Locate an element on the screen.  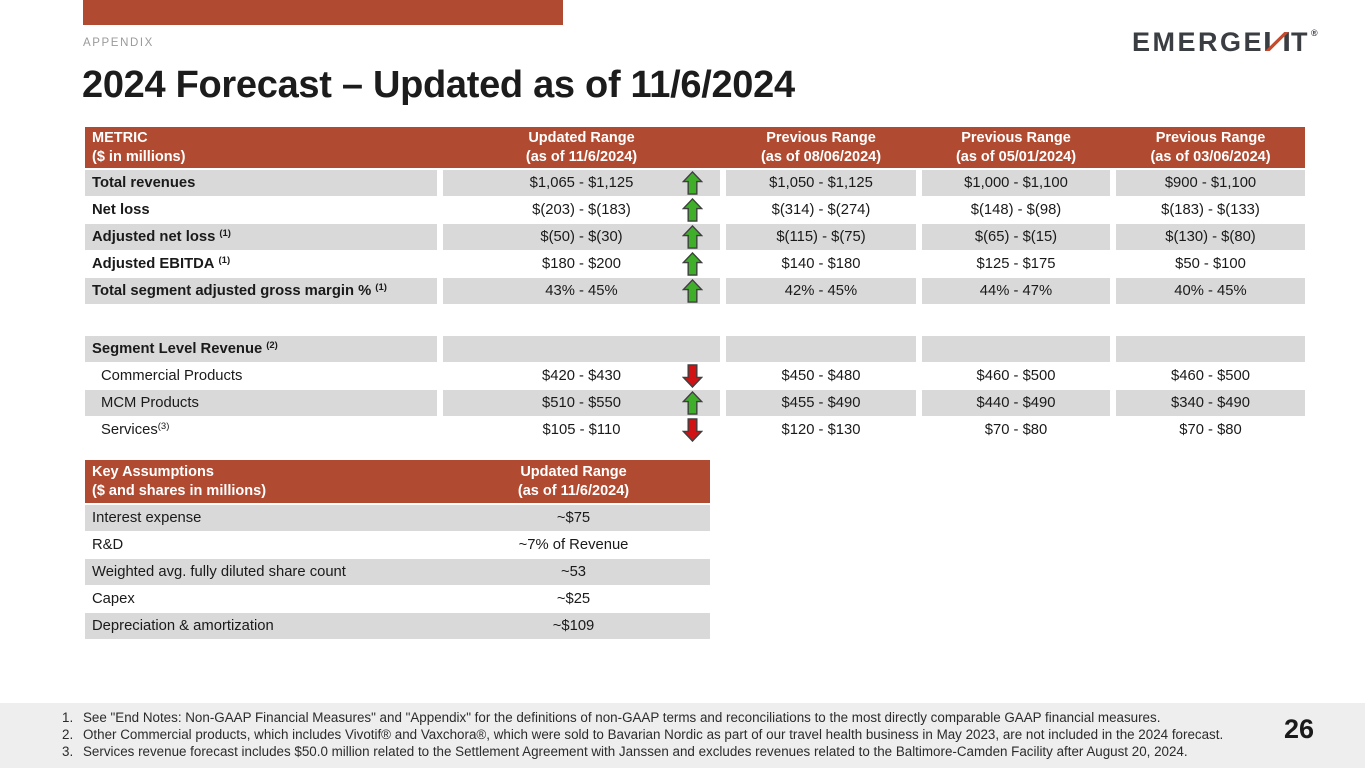
range-value: $140 - $180 is located at coordinates (821, 264).